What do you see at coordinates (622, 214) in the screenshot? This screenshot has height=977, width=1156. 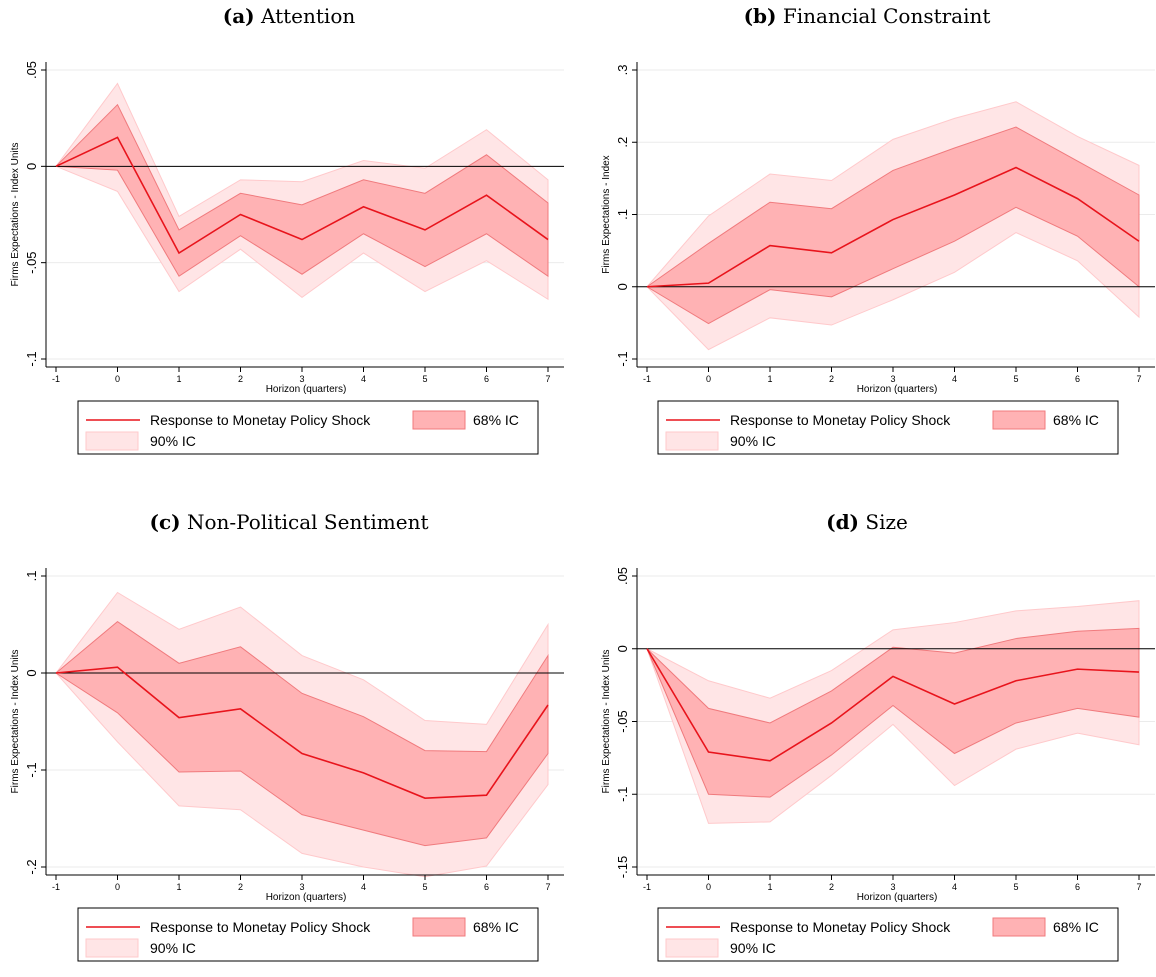 I see `y-tick-label: .1` at bounding box center [622, 214].